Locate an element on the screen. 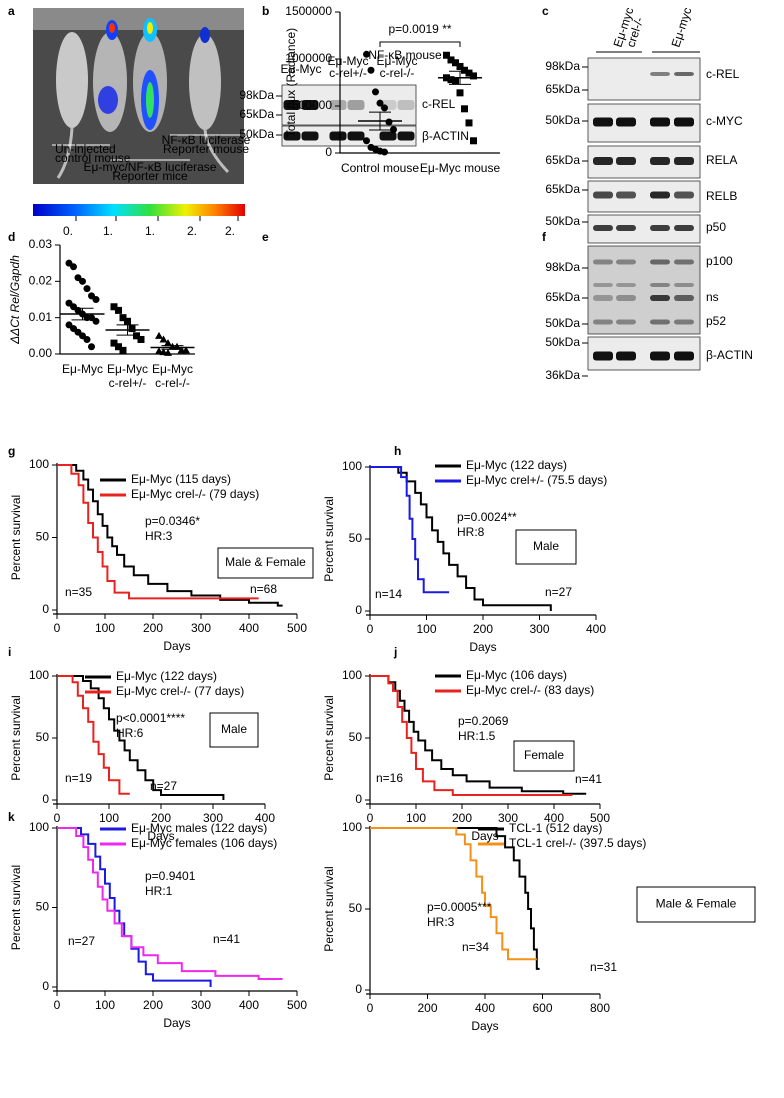  protein-label: RELB is located at coordinates (721, 196).